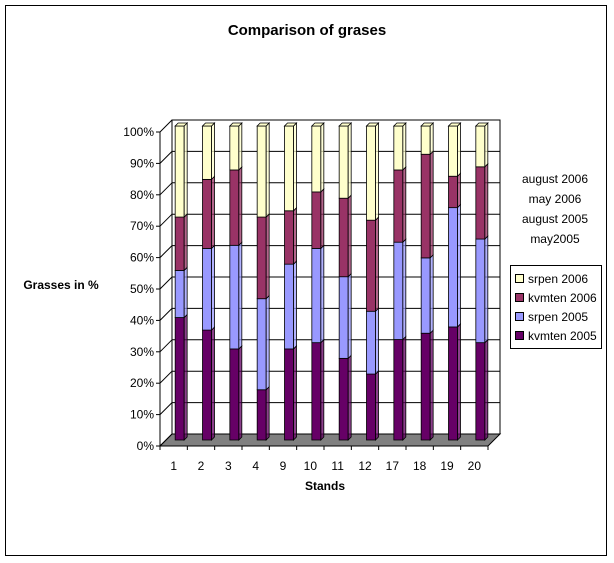 The image size is (614, 563). I want to click on y-tick-label: 50%, so click(142, 289).